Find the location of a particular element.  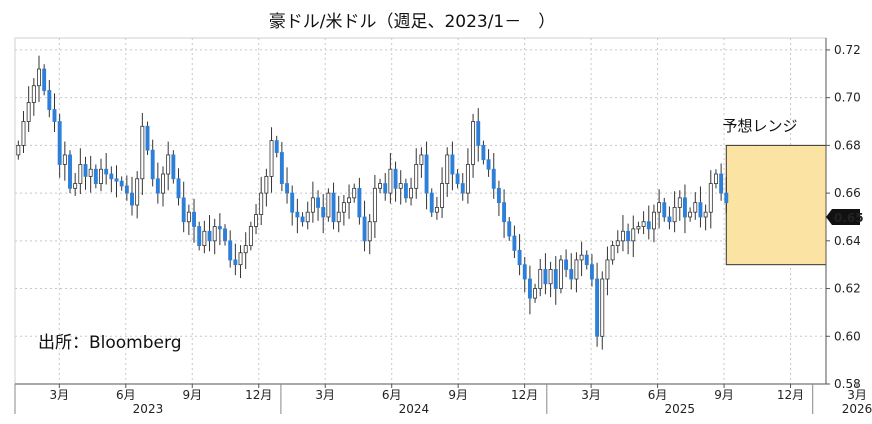

year-label: 2024 is located at coordinates (414, 409).